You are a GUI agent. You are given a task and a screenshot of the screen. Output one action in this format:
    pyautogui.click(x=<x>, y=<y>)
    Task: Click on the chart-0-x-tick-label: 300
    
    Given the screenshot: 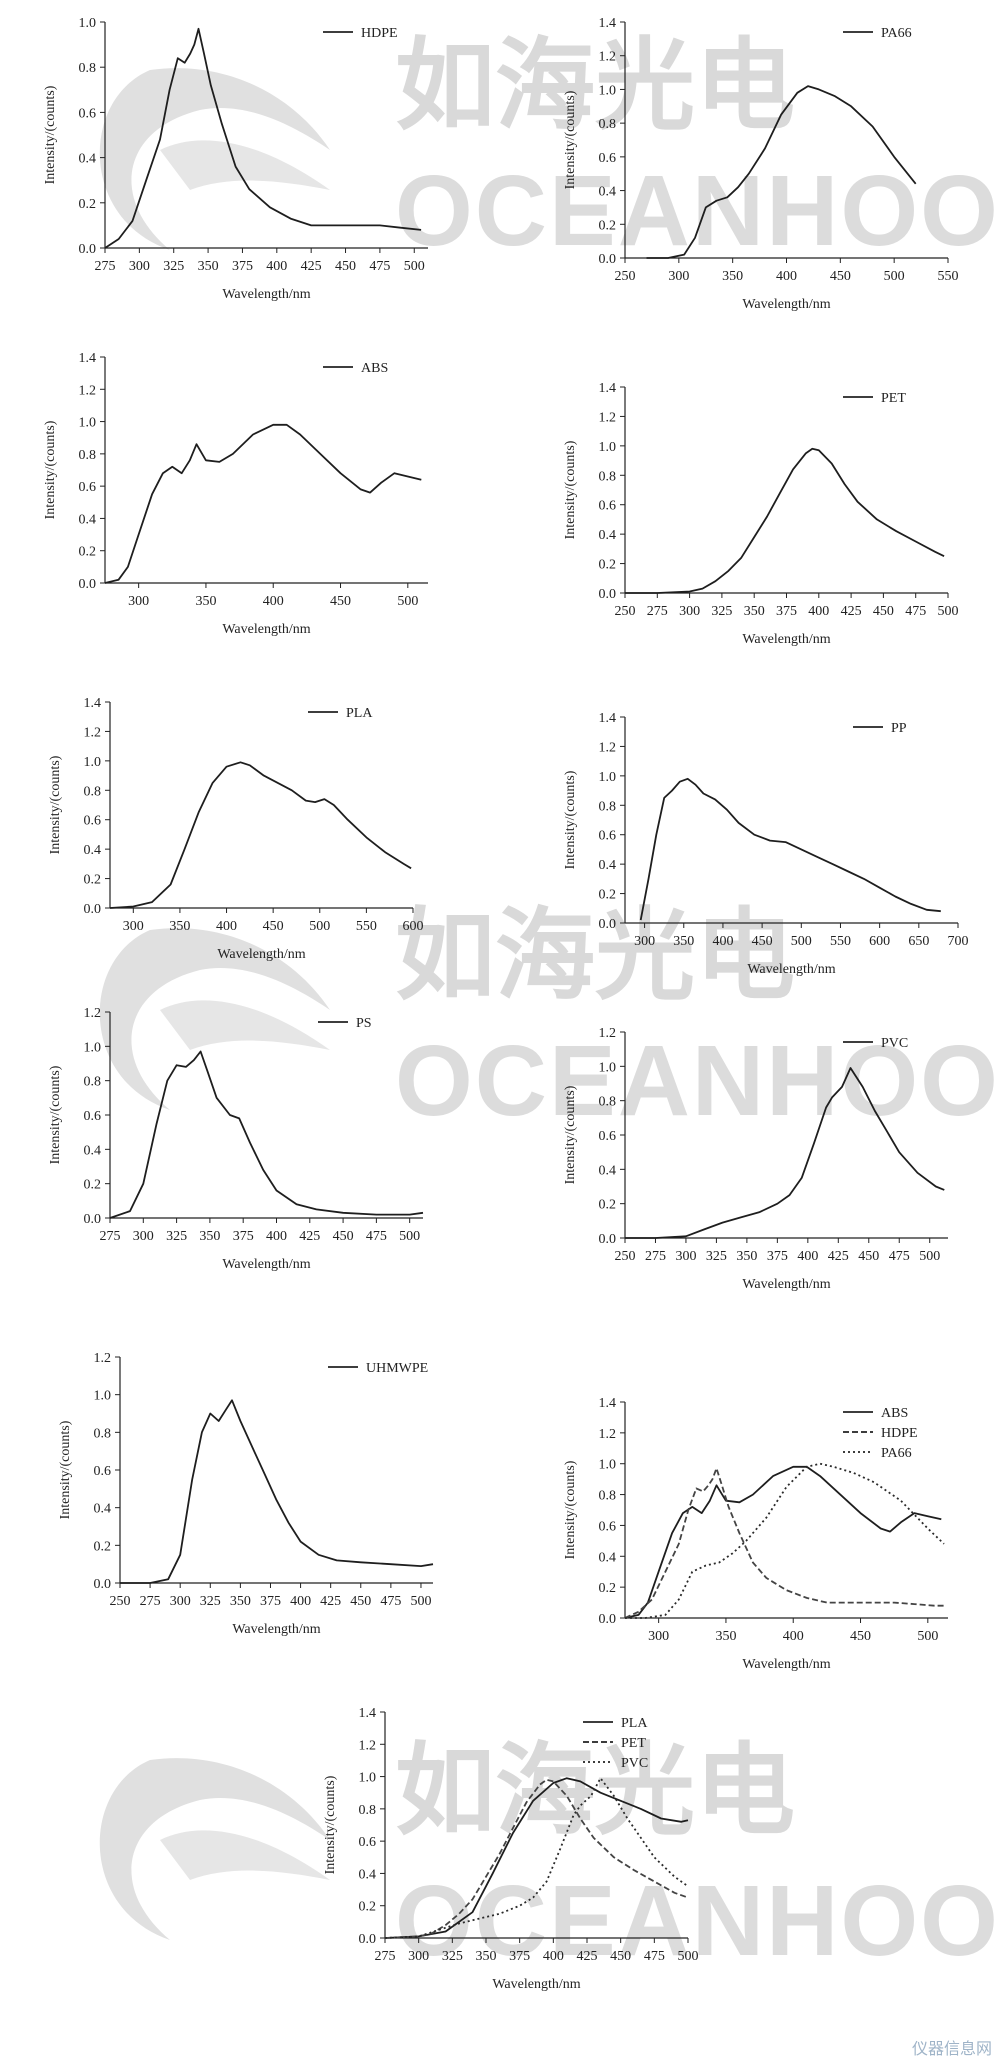 What is the action you would take?
    pyautogui.click(x=139, y=266)
    